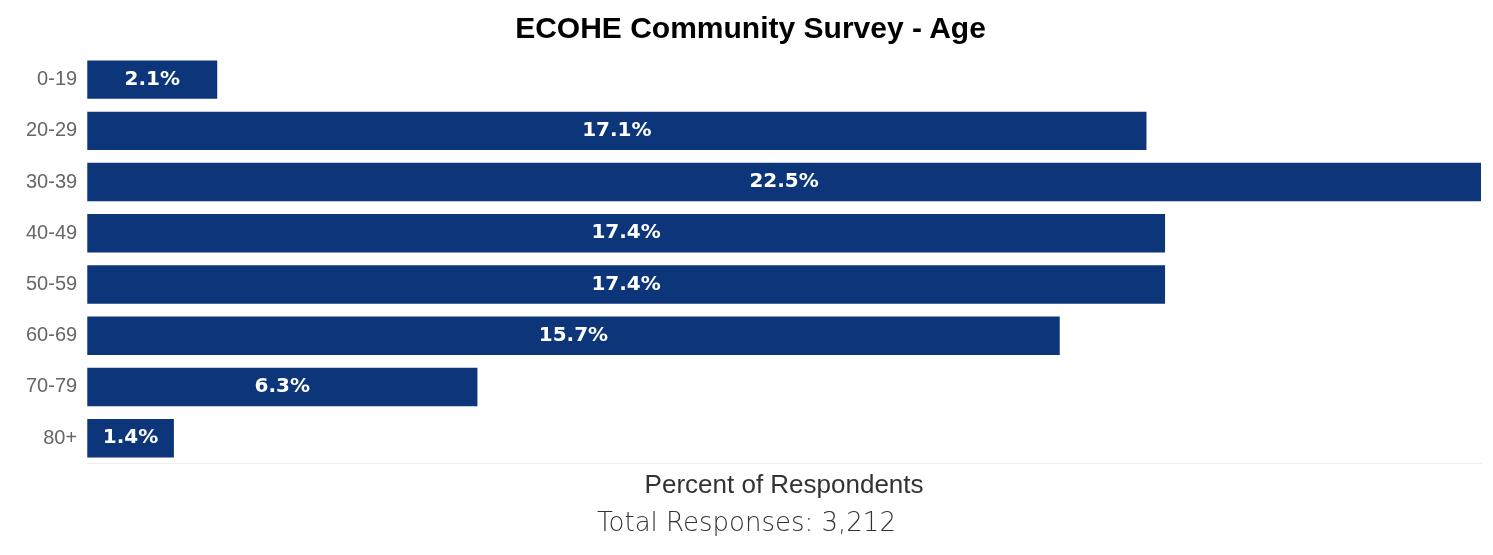 This screenshot has height=555, width=1493. I want to click on y-tick-label: 40-49, so click(52, 231).